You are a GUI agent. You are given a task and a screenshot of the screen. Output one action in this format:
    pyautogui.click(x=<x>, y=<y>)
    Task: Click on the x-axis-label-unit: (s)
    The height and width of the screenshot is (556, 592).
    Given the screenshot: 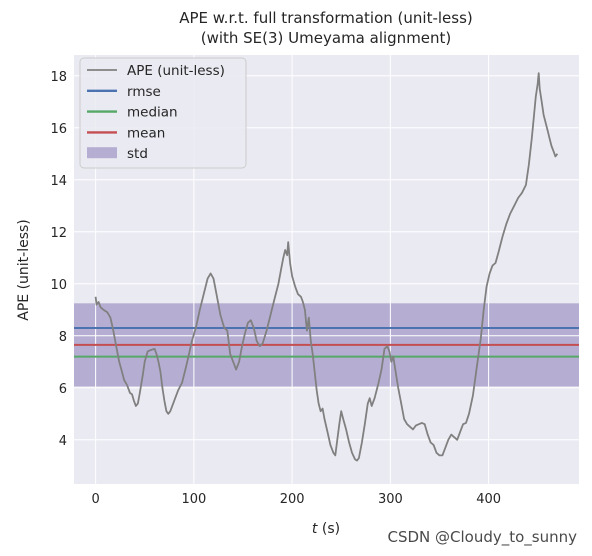 What is the action you would take?
    pyautogui.click(x=328, y=529)
    